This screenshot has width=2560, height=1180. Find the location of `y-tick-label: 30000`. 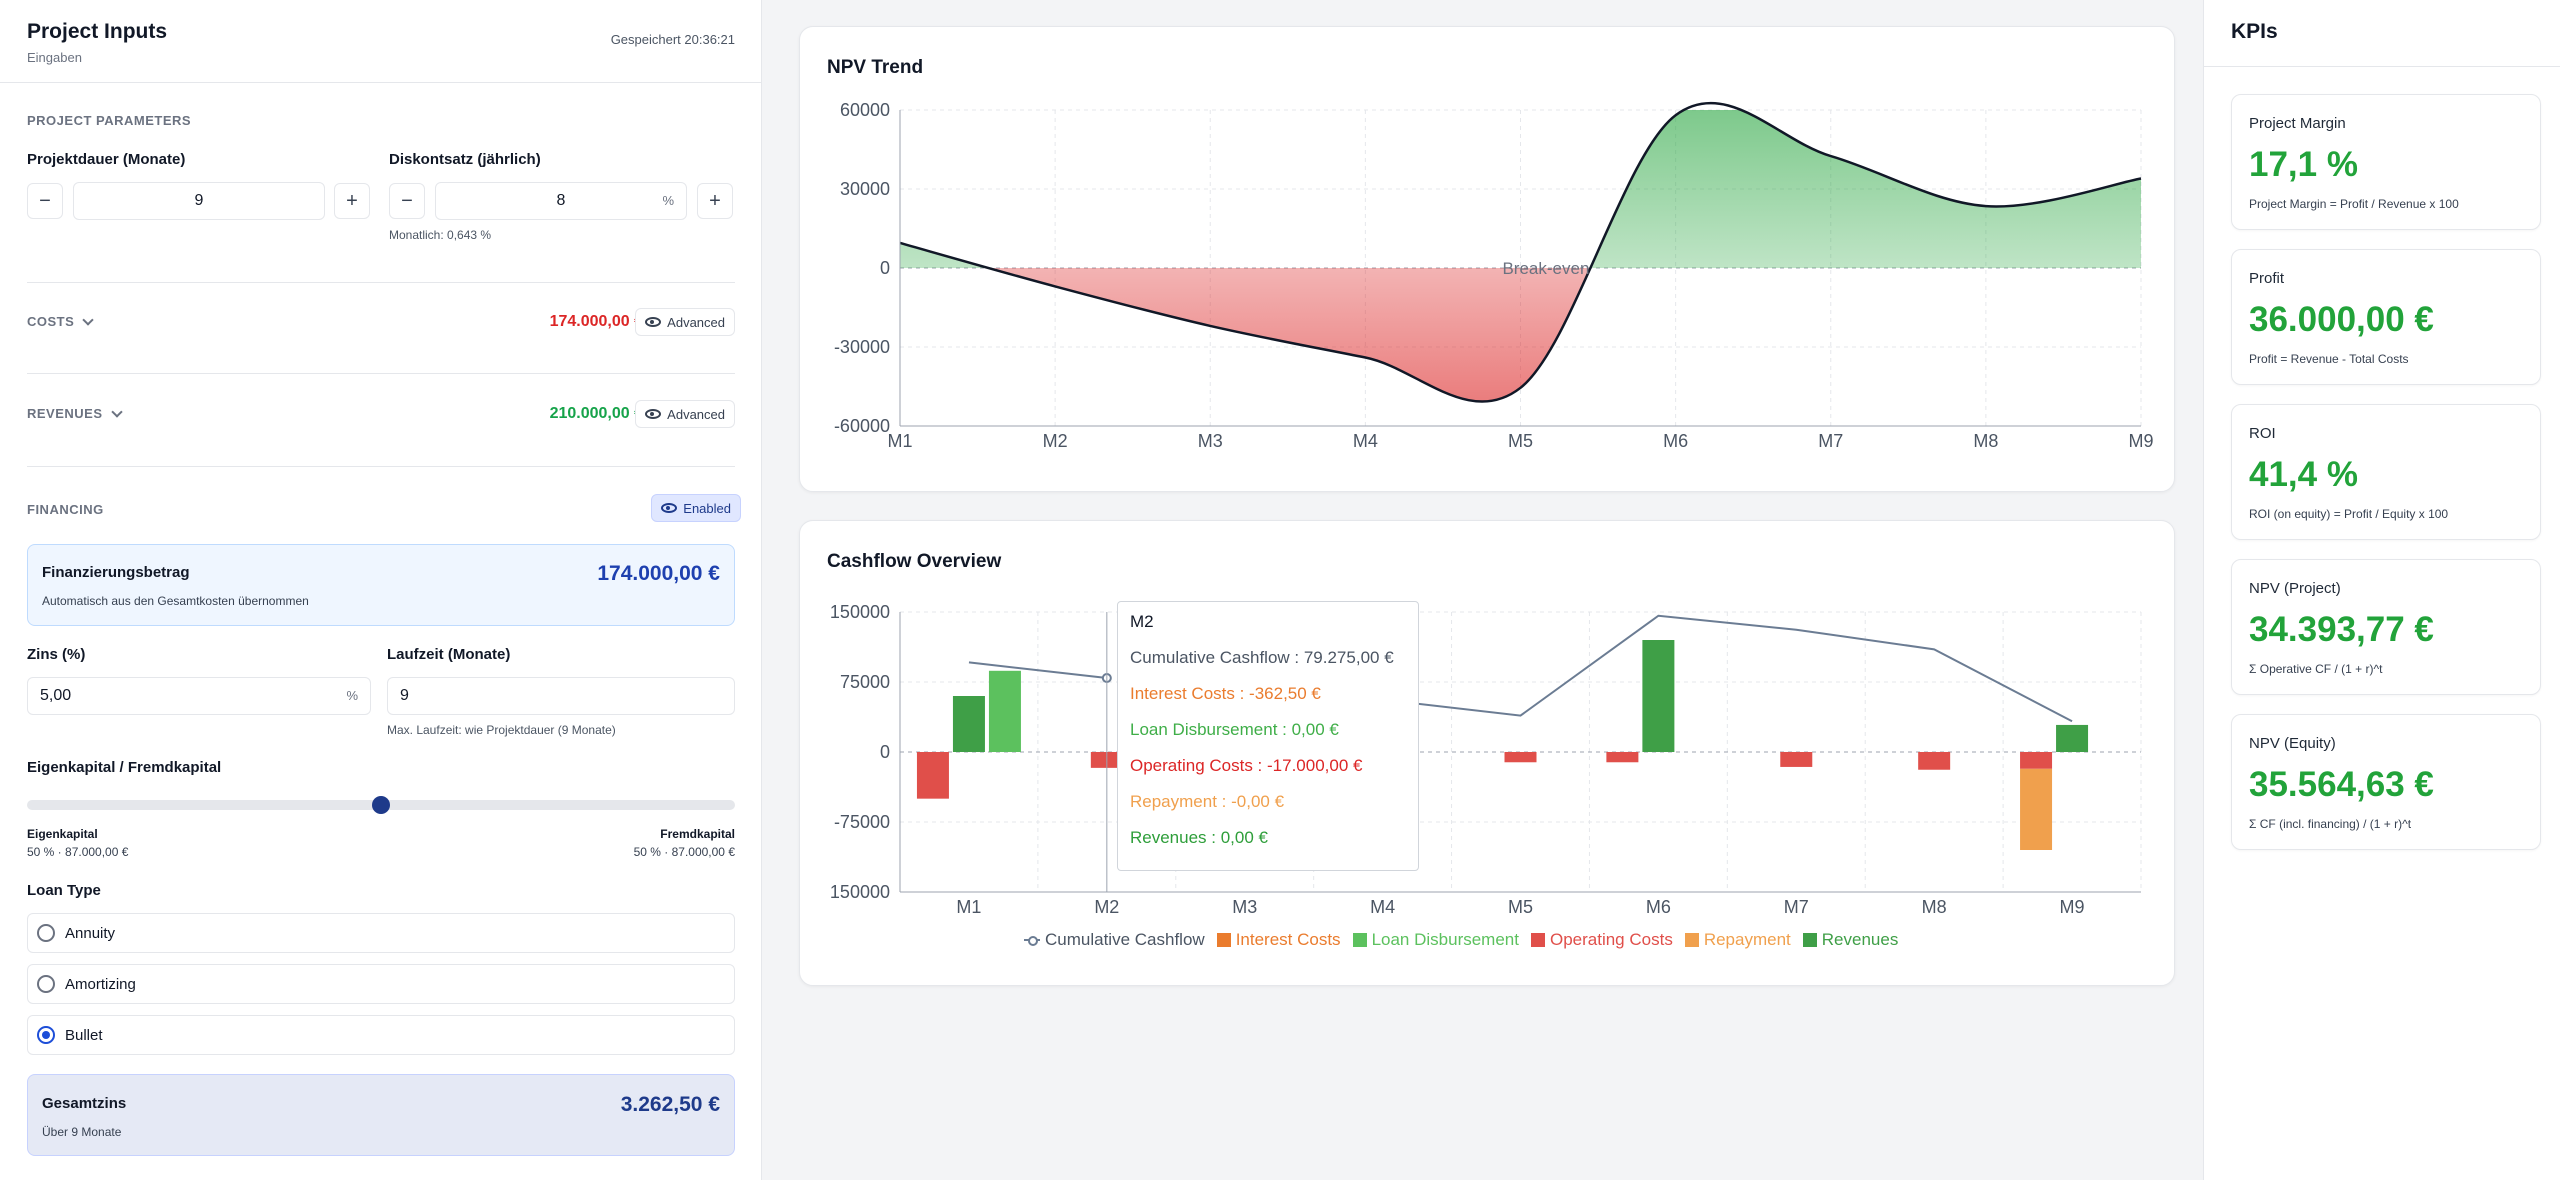

y-tick-label: 30000 is located at coordinates (865, 189).